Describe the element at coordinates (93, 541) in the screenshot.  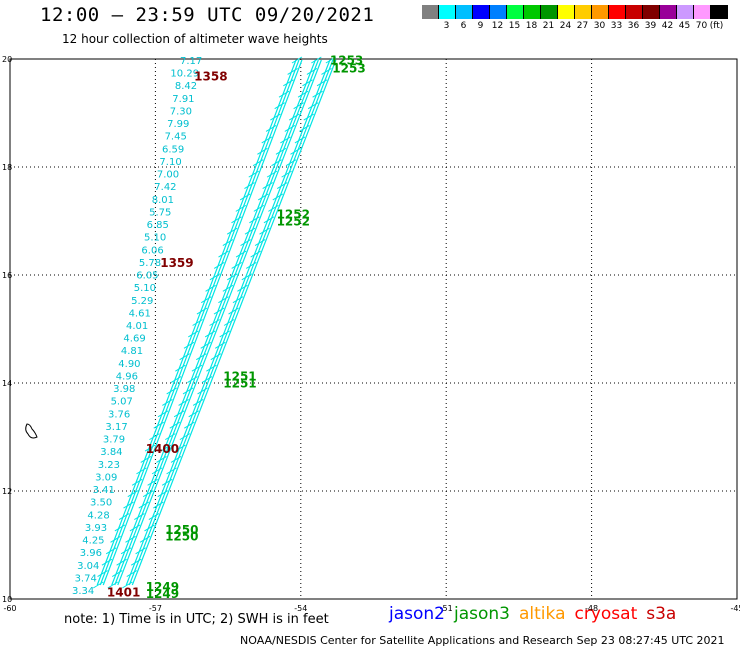
I see `swh-label: 4.25` at that location.